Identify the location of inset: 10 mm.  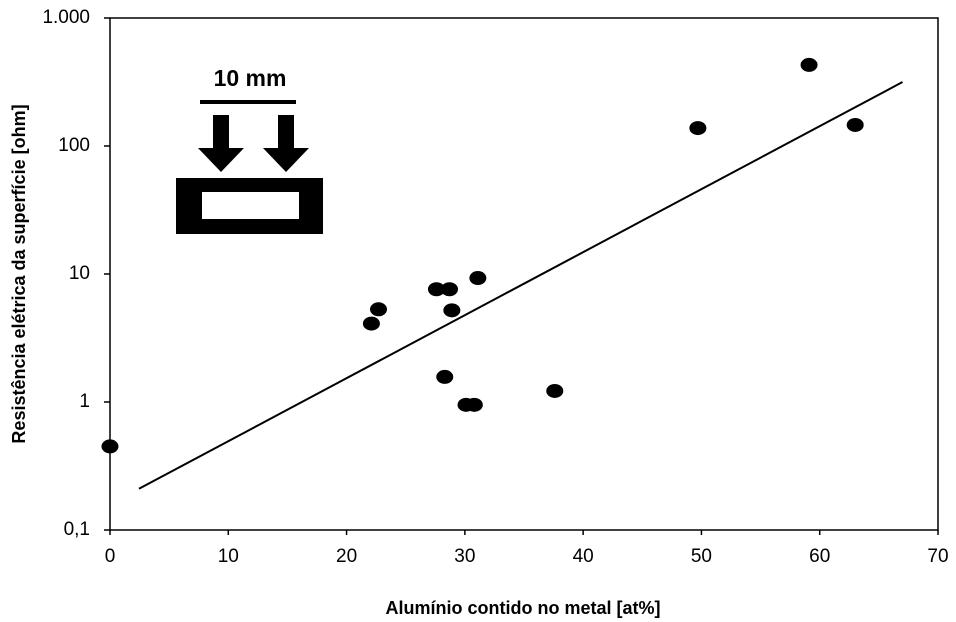
(249, 149).